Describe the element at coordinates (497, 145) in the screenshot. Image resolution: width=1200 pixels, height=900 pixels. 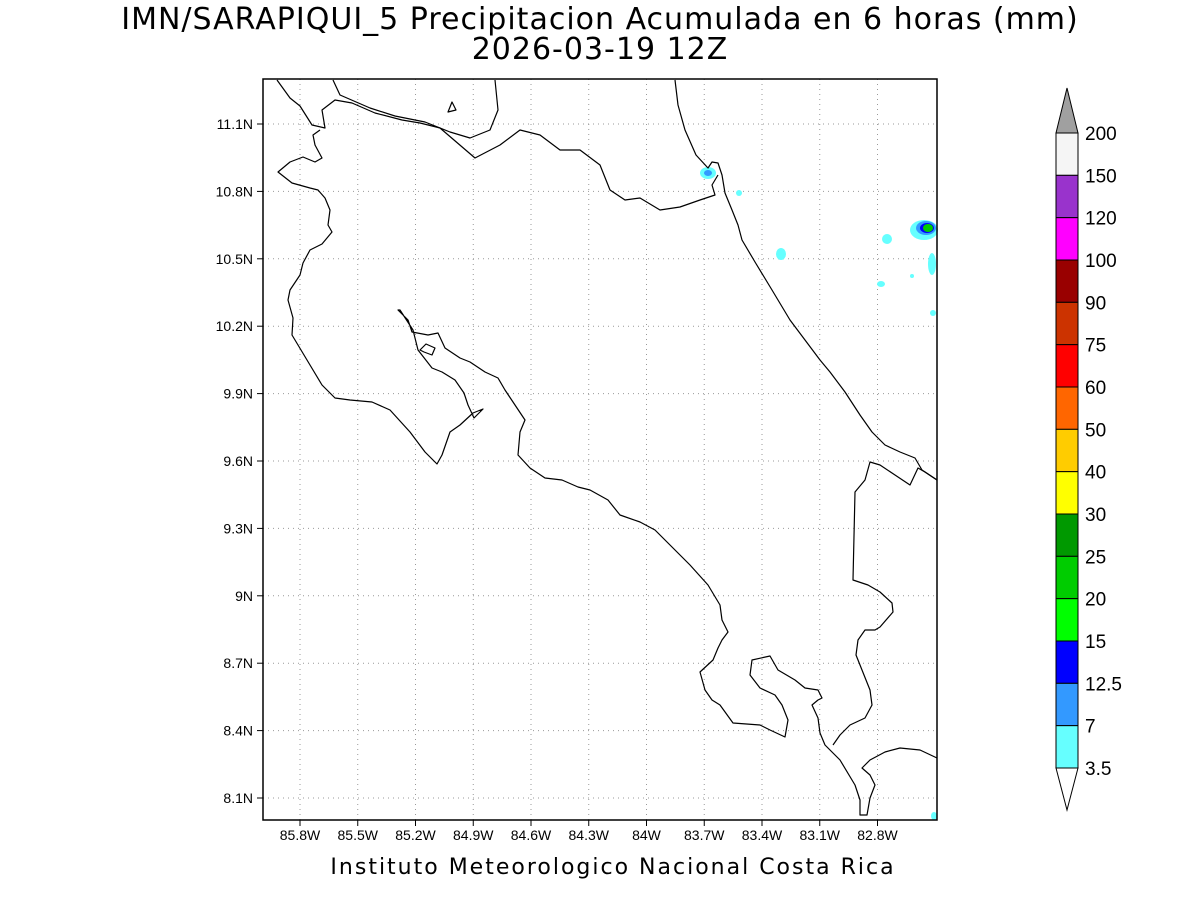
I see `northern-border` at that location.